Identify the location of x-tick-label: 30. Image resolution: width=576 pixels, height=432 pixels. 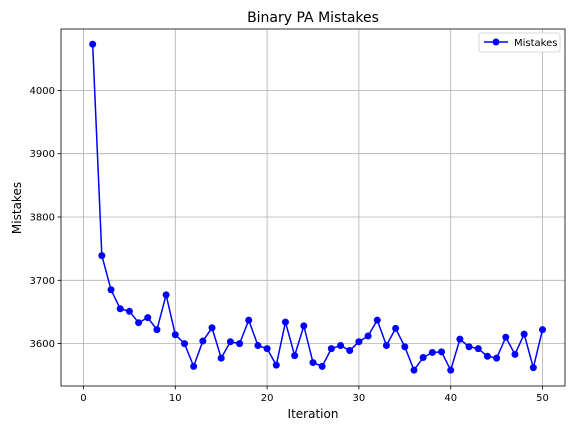
(359, 398).